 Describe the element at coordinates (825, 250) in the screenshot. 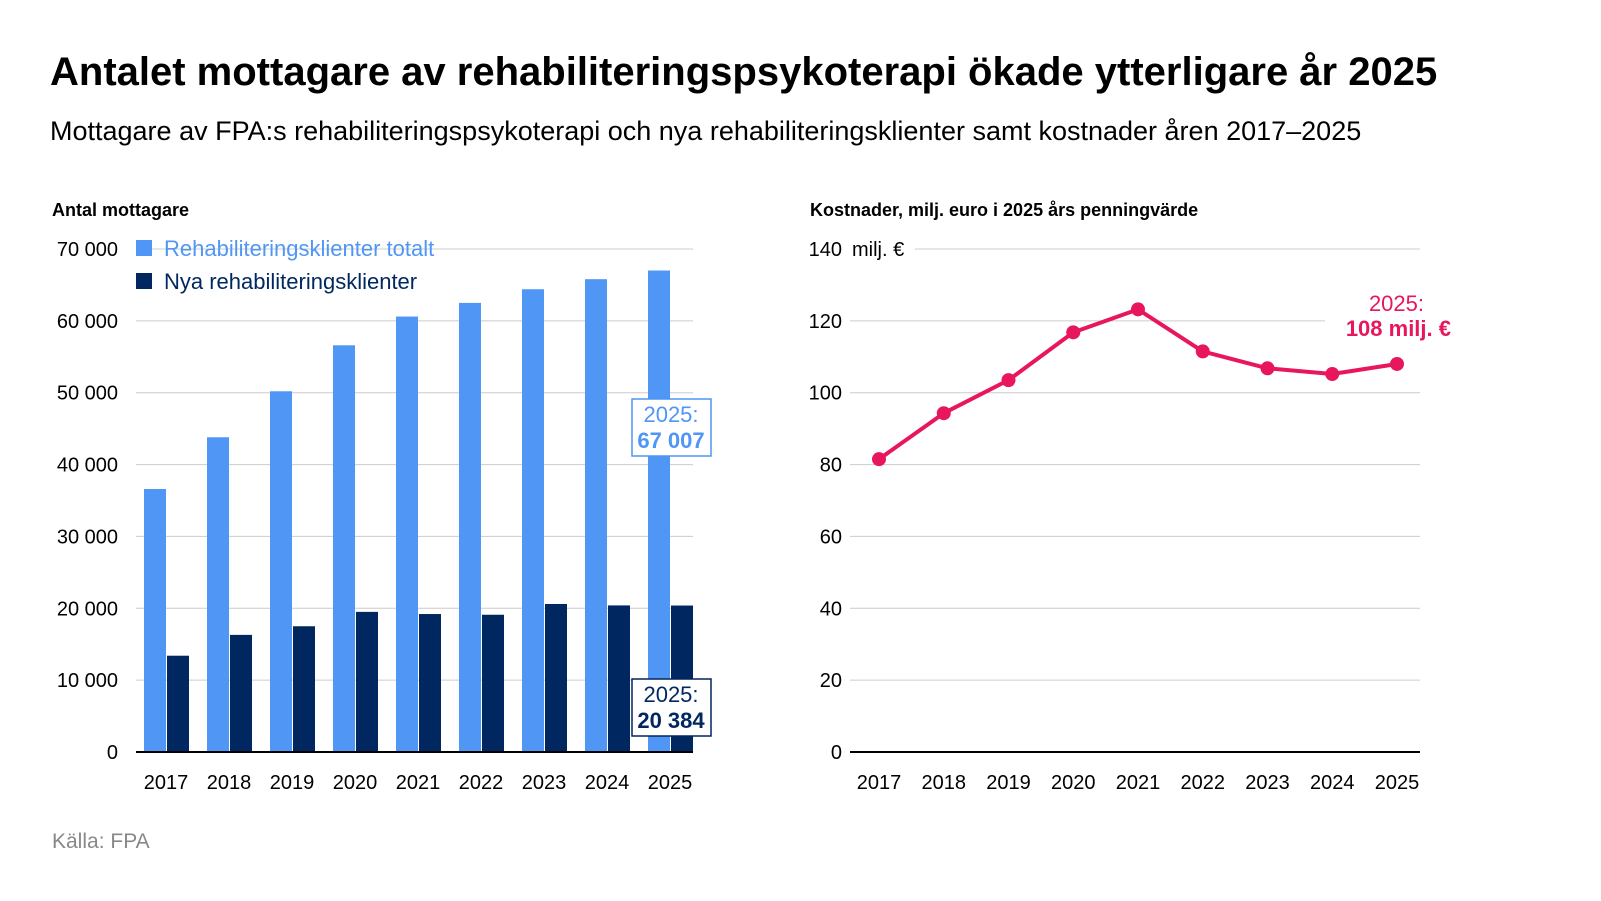

I see `y-tick-label: 140` at that location.